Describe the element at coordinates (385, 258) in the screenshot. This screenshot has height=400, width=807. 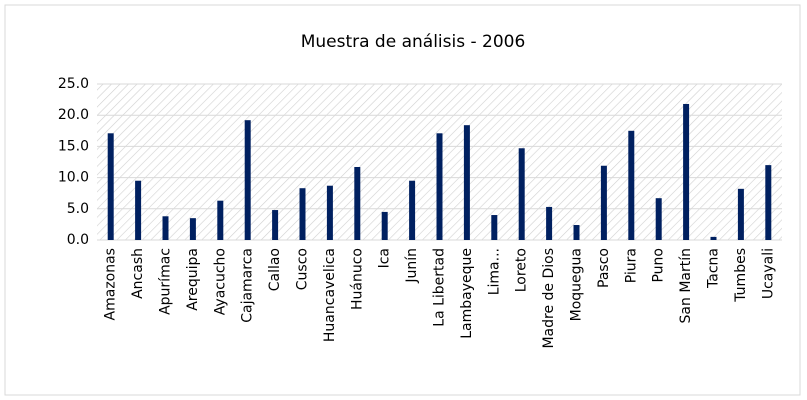
I see `x-tick-label: Ica` at that location.